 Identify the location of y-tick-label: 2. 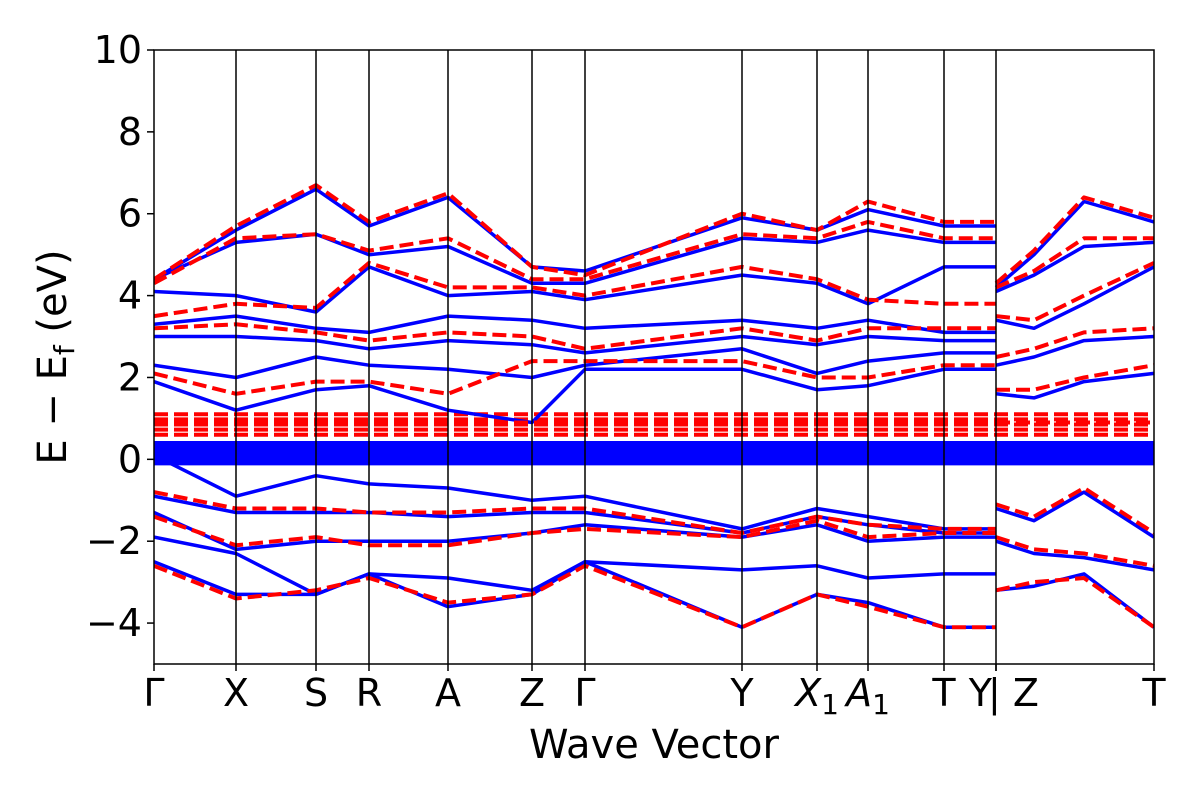
(130, 377).